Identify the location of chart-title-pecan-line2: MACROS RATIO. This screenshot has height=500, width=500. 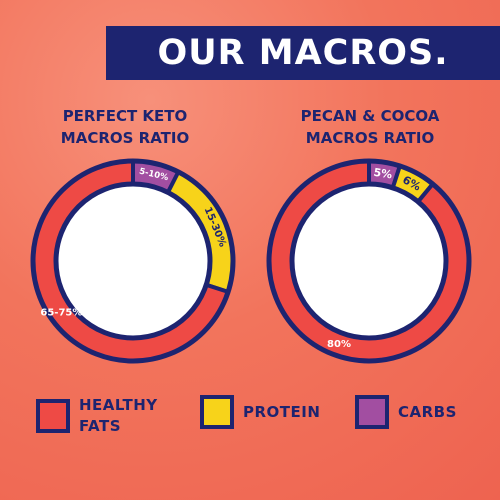
(370, 138).